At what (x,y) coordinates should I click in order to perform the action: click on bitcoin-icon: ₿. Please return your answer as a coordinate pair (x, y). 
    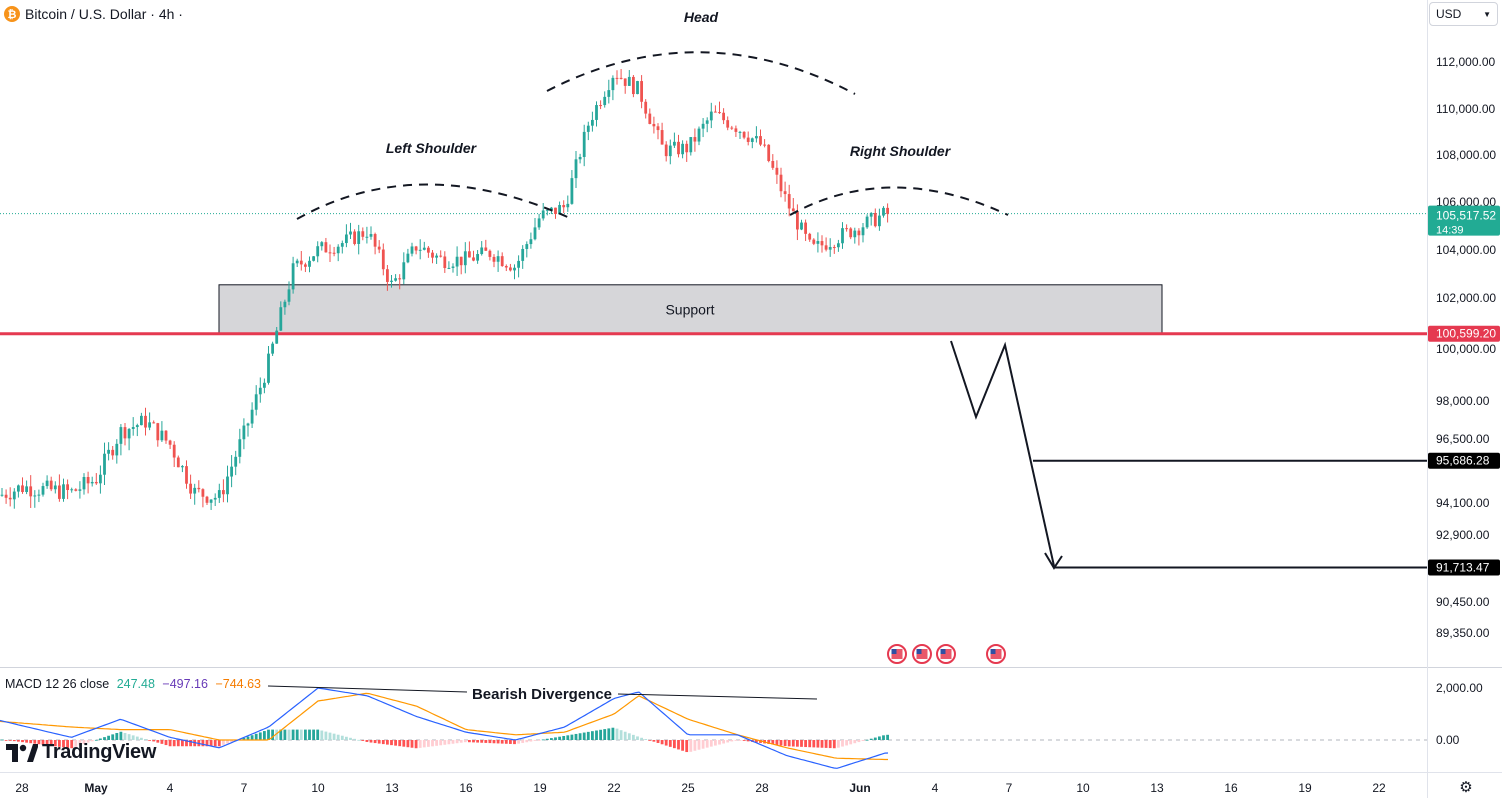
    Looking at the image, I should click on (12, 14).